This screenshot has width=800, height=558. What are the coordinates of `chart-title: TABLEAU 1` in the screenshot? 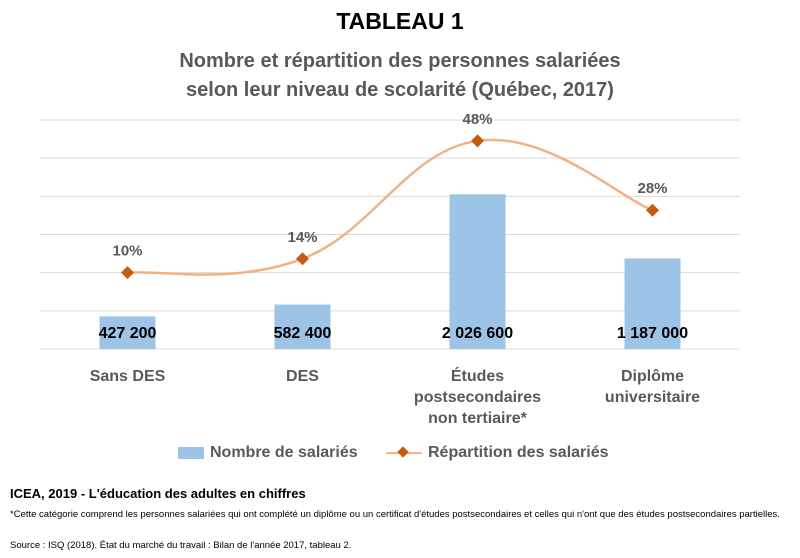 It's located at (400, 21).